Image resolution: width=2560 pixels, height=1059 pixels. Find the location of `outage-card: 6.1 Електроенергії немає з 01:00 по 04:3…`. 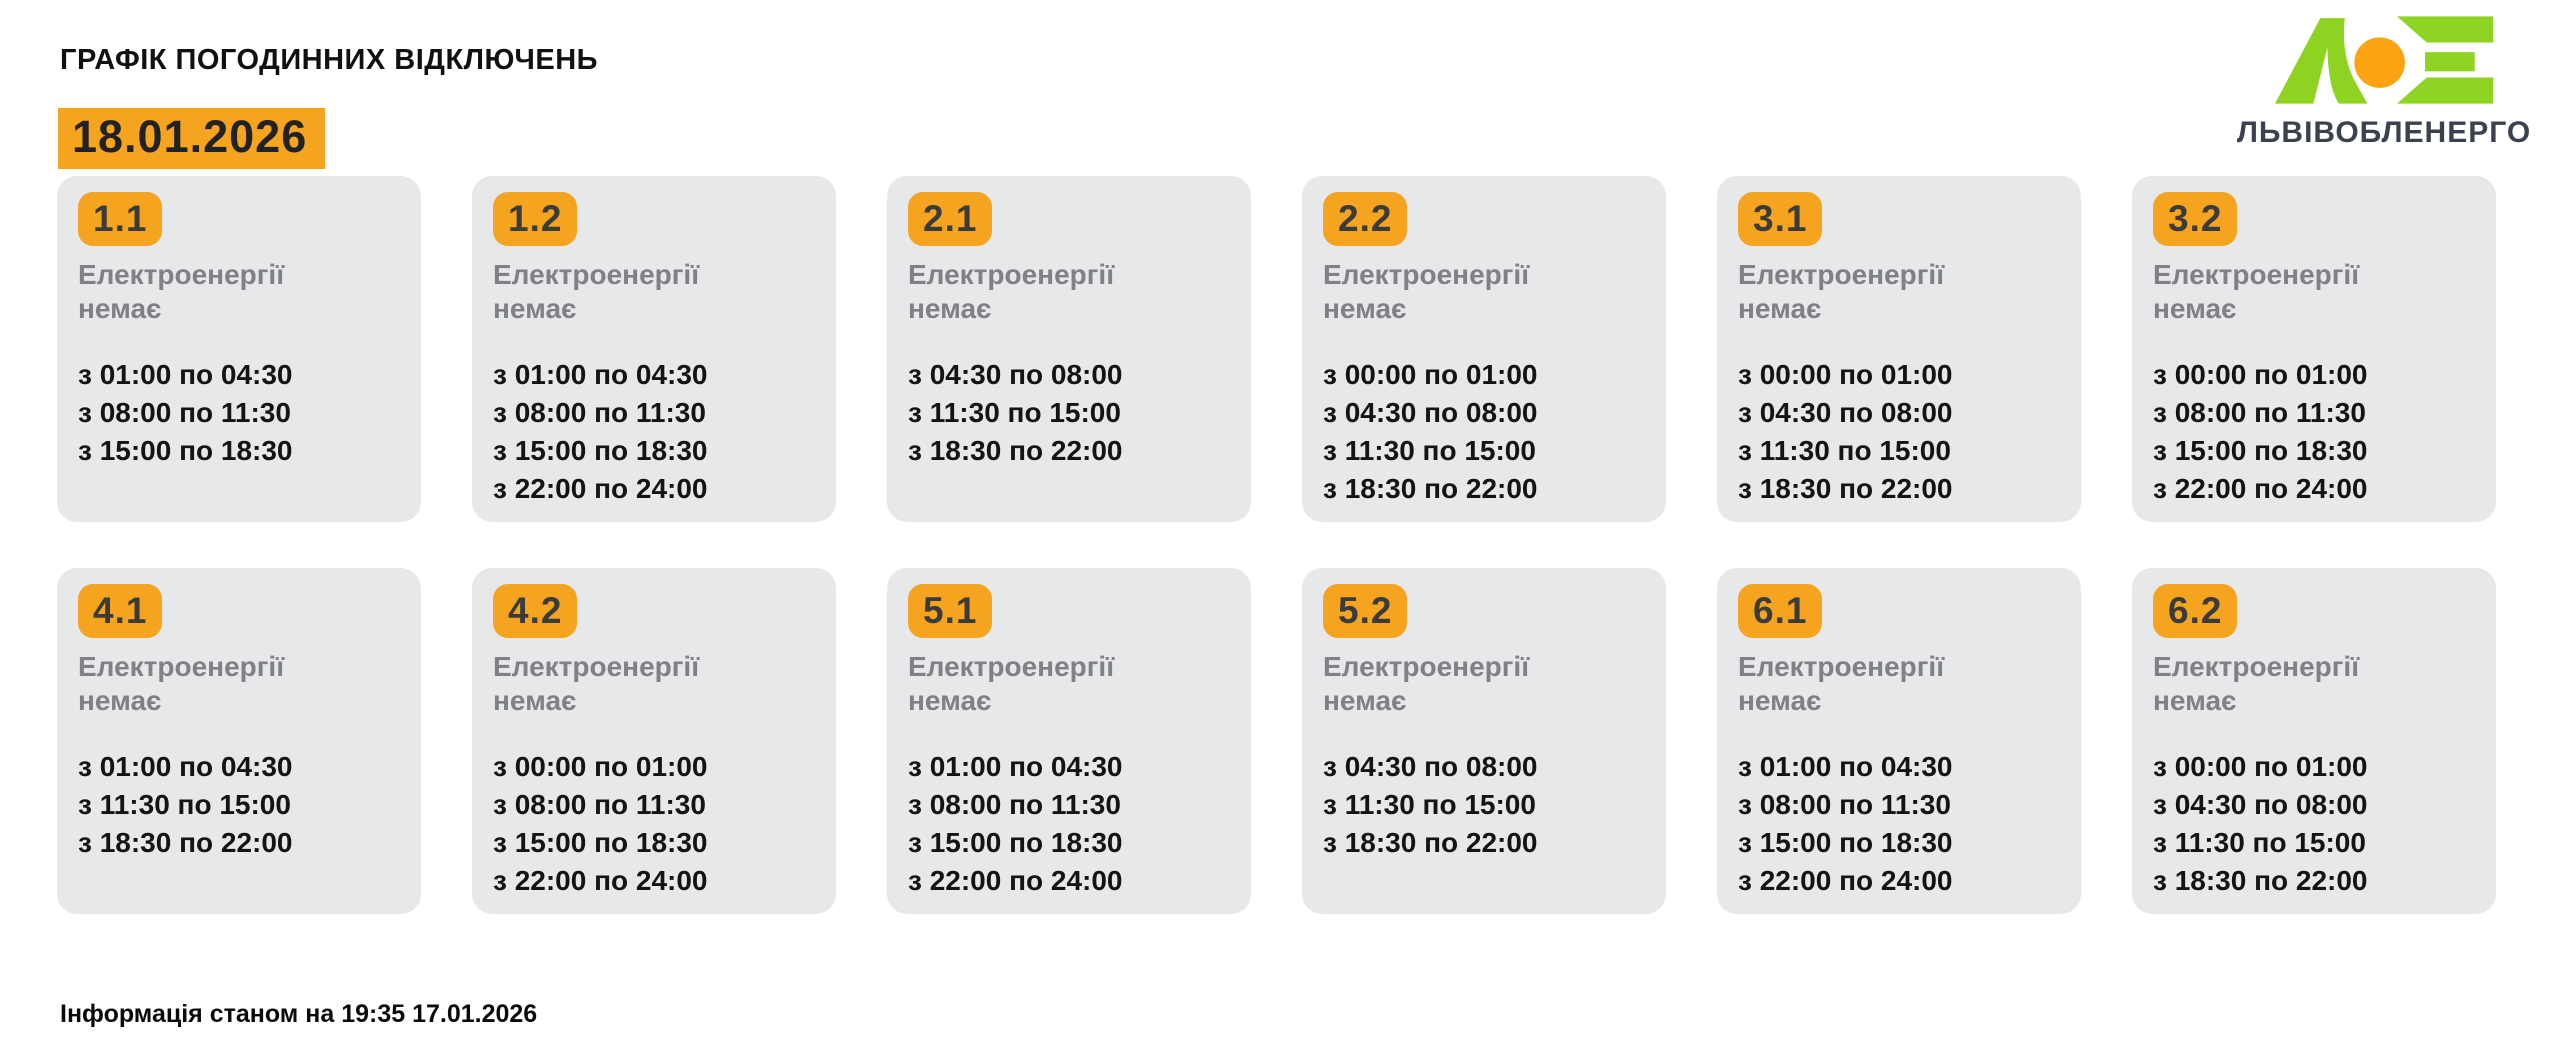

outage-card: 6.1 Електроенергії немає з 01:00 по 04:3… is located at coordinates (1899, 741).